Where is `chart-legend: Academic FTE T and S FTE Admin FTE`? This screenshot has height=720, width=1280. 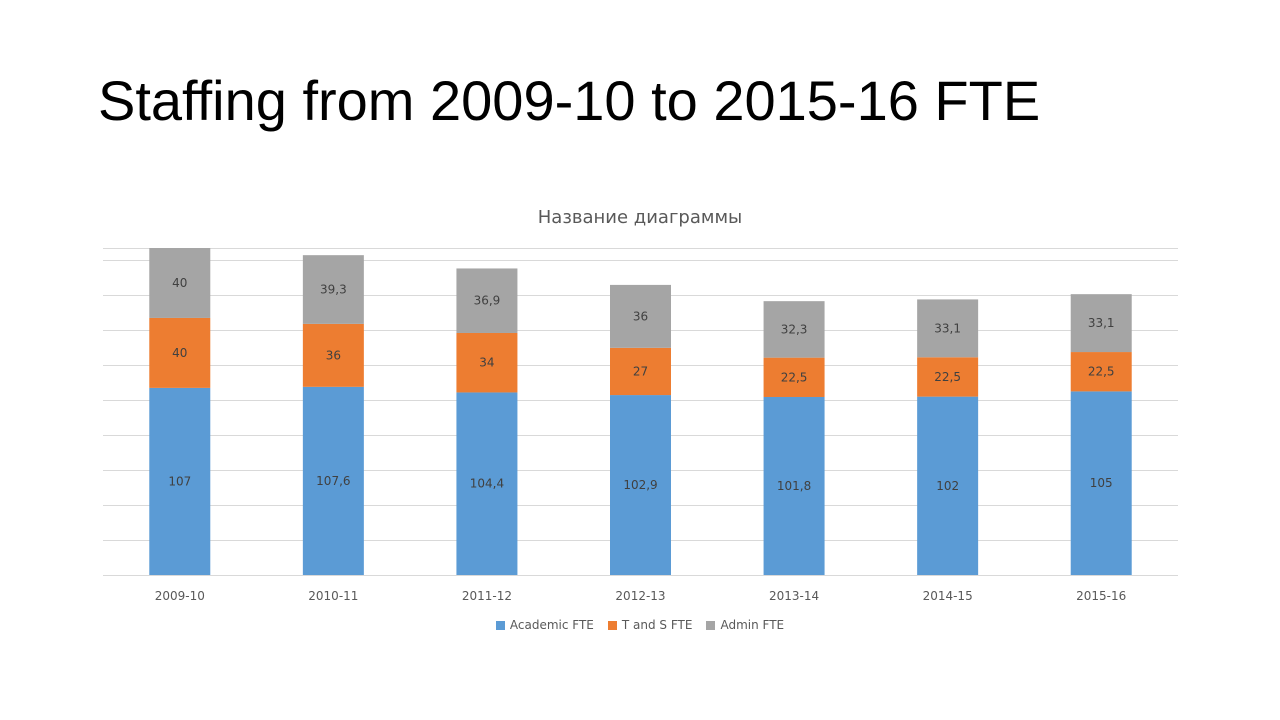 chart-legend: Academic FTE T and S FTE Admin FTE is located at coordinates (640, 625).